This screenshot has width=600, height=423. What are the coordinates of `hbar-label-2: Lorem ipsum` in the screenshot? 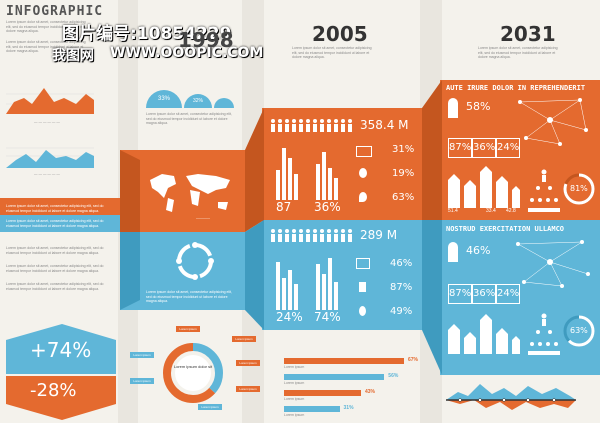 It's located at (294, 383).